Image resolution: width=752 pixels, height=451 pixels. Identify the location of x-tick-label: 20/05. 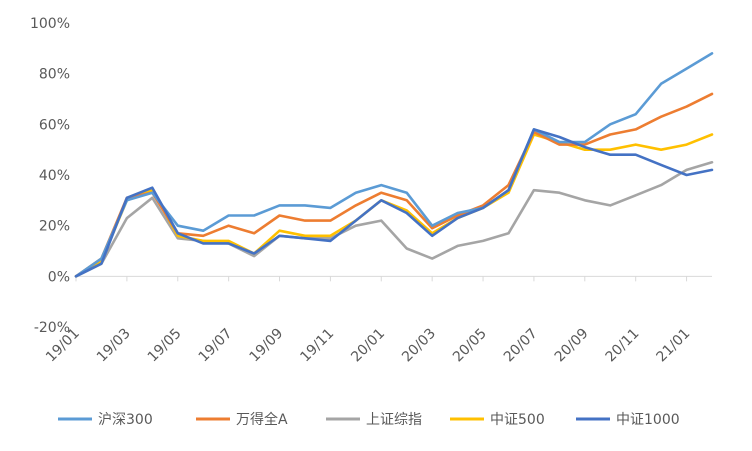
(470, 346).